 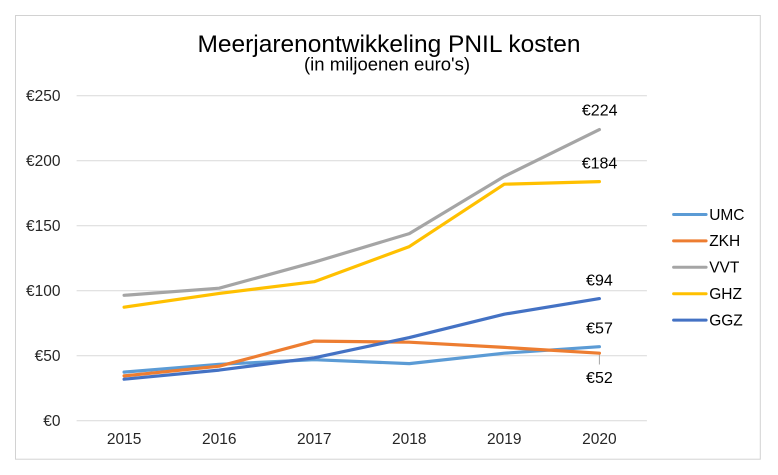 What do you see at coordinates (724, 241) in the screenshot?
I see `svg-text: ZKH` at bounding box center [724, 241].